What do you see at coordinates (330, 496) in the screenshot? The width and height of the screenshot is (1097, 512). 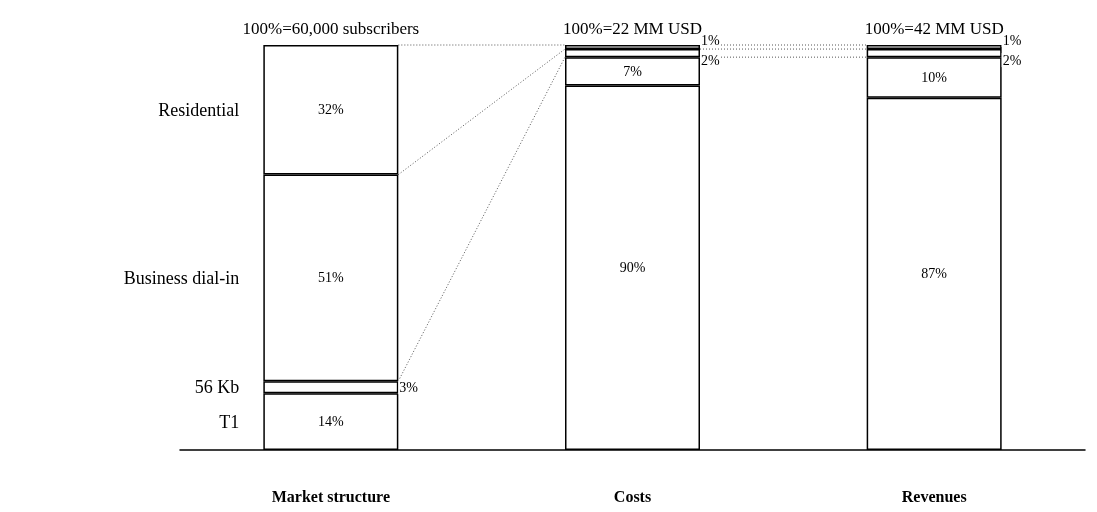 I see `x-tick-label: Market structure` at bounding box center [330, 496].